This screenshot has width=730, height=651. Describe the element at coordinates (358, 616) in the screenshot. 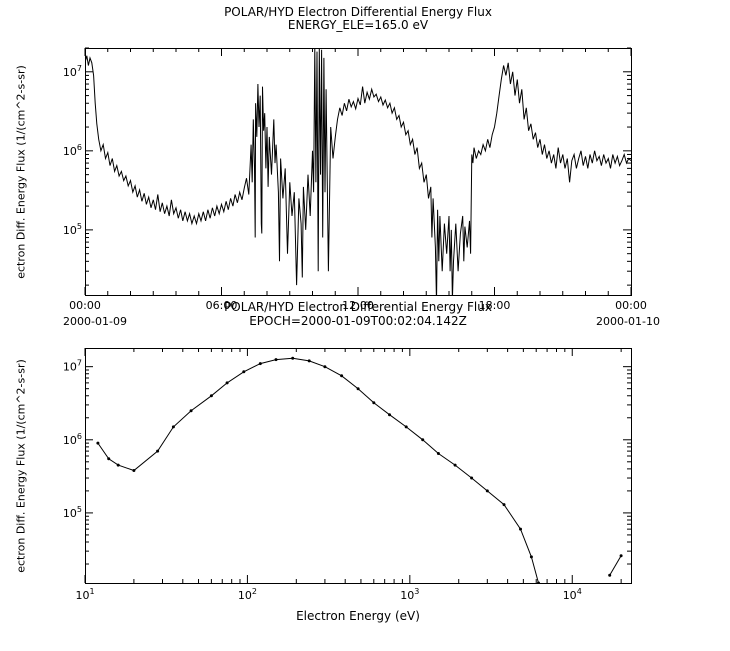

I see `bottom-chart-x-axis-label: Electron Energy (eV)` at that location.